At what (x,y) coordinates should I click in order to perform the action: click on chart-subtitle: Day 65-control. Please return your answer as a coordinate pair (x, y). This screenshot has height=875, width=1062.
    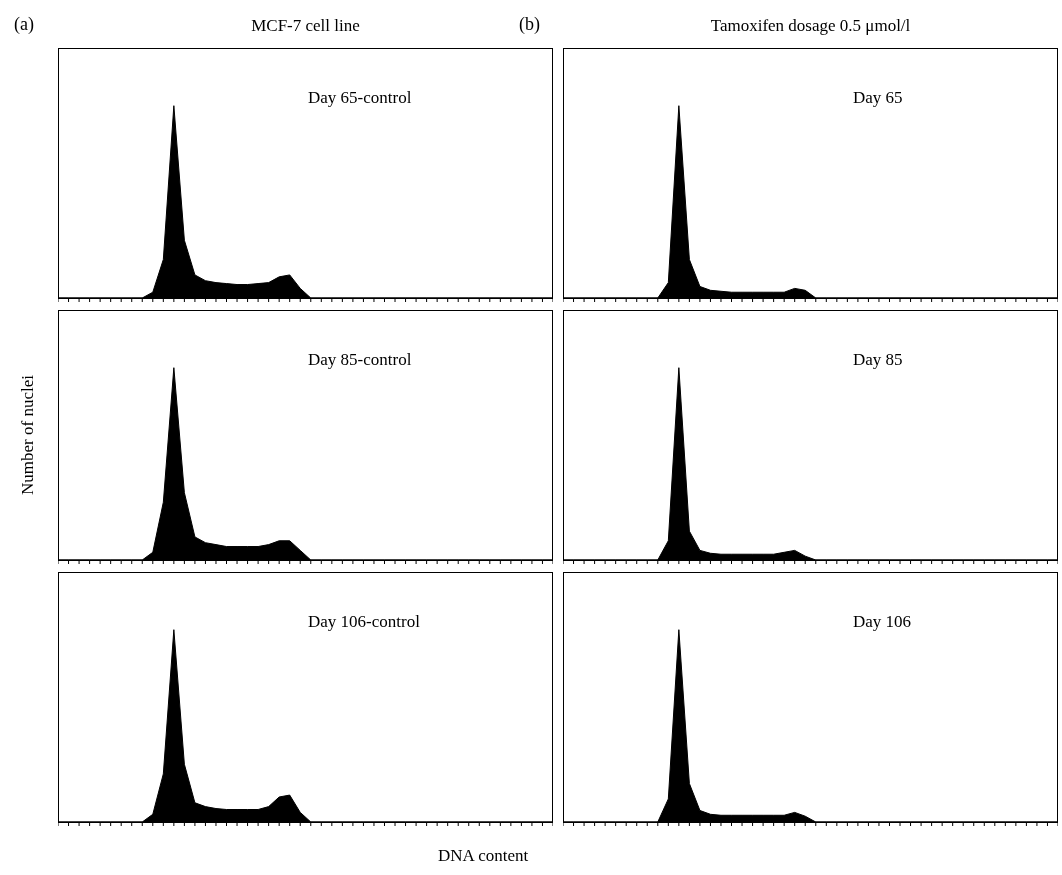
    Looking at the image, I should click on (360, 98).